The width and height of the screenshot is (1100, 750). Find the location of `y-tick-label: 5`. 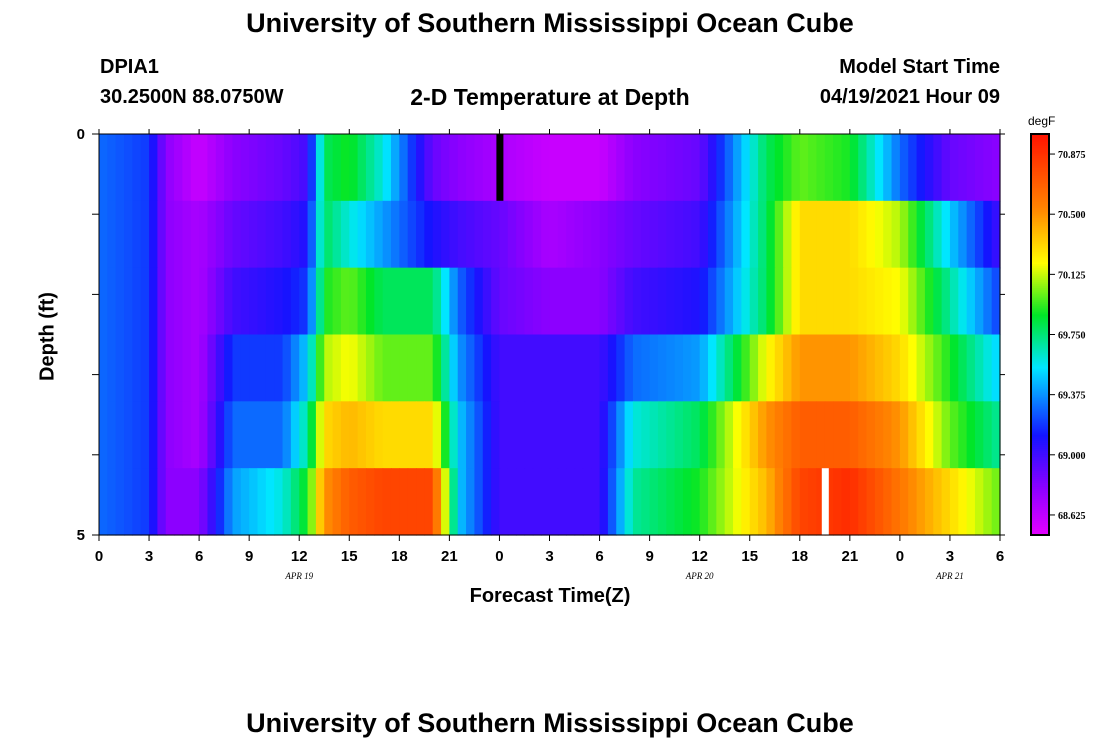

y-tick-label: 5 is located at coordinates (81, 535).